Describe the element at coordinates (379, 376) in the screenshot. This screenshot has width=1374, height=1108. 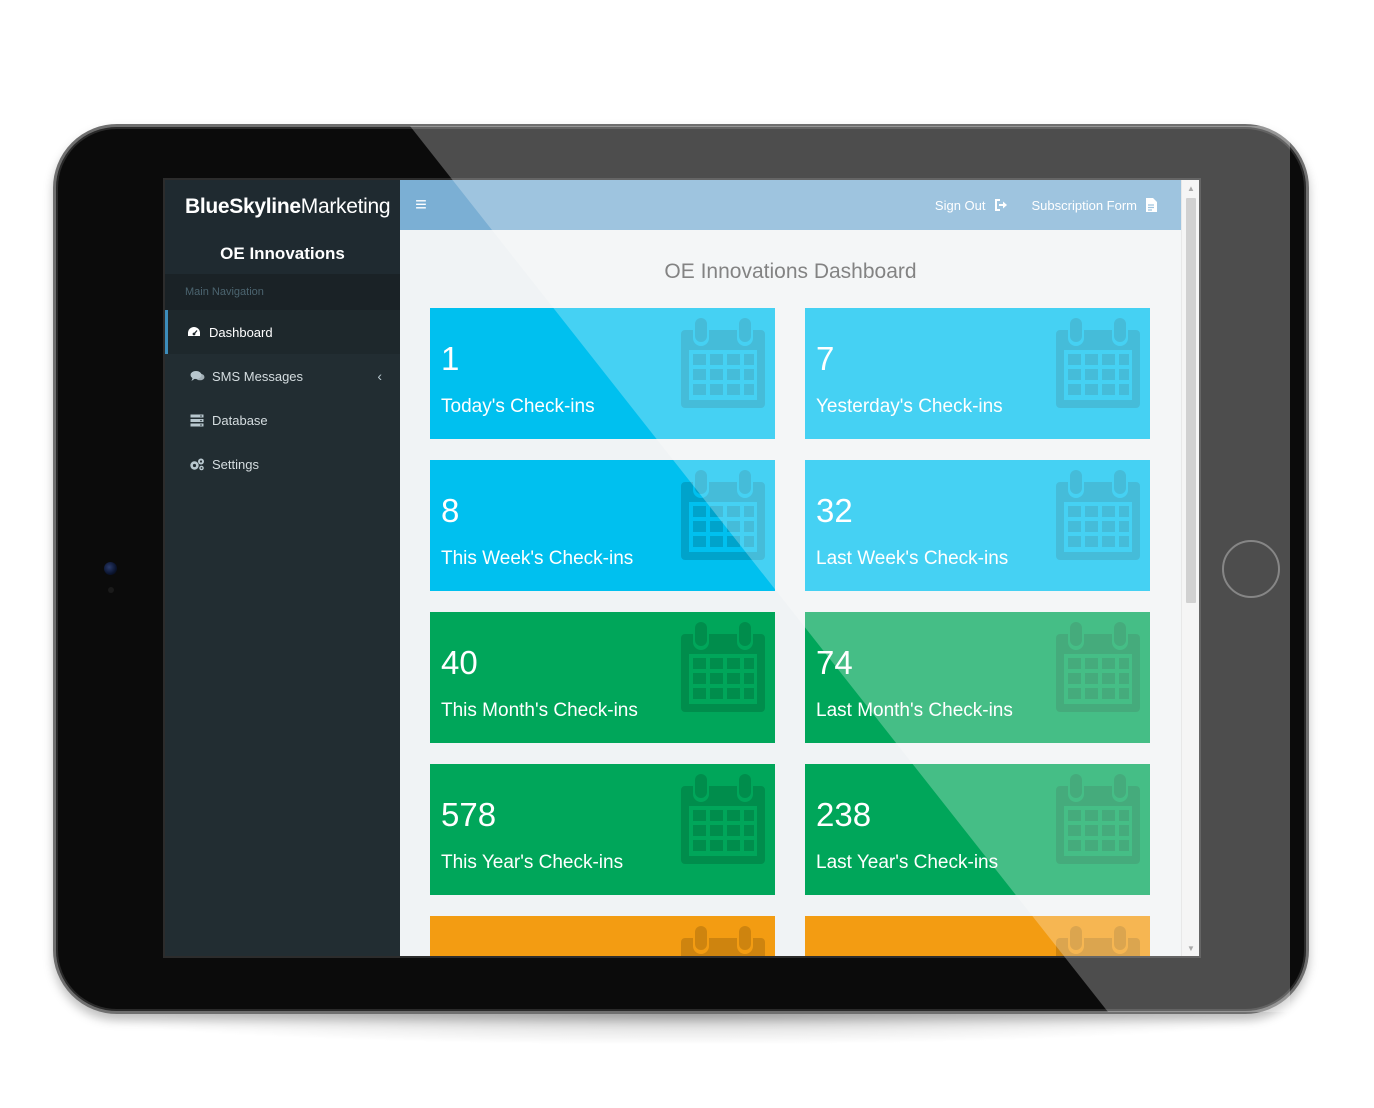
I see `chevron-left-icon: ‹` at that location.